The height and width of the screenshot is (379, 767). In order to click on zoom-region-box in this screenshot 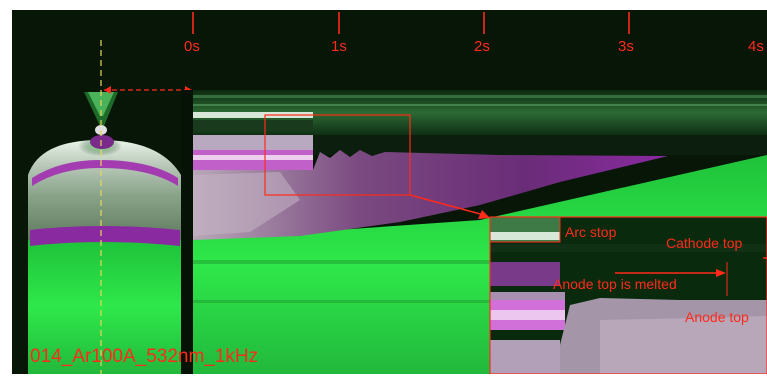, I will do `click(337, 155)`.